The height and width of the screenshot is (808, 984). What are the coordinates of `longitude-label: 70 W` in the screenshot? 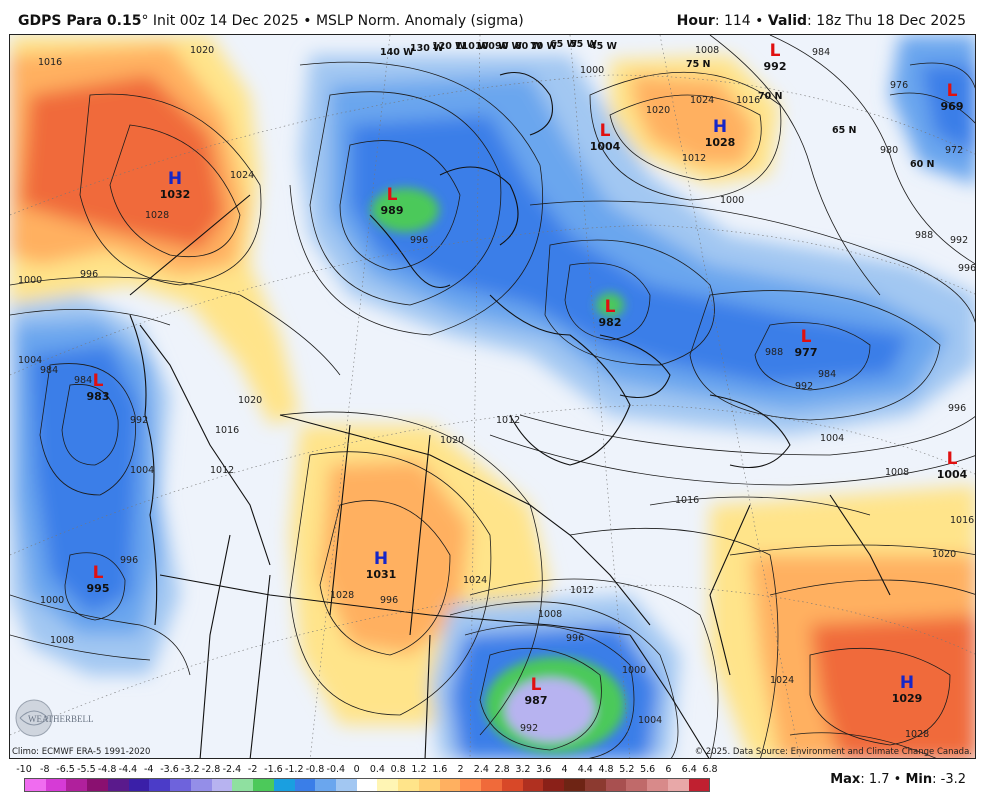 It's located at (544, 46).